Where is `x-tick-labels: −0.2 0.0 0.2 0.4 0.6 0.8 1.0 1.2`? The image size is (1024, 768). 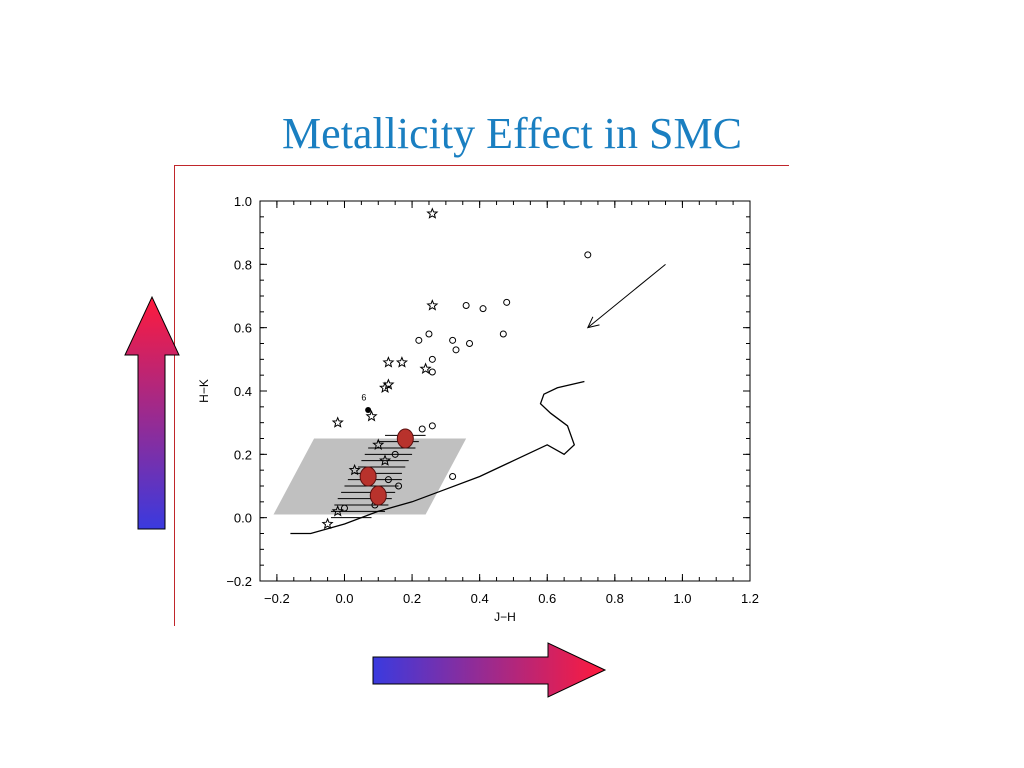
x-tick-labels: −0.2 0.0 0.2 0.4 0.6 0.8 1.0 1.2 is located at coordinates (511, 598).